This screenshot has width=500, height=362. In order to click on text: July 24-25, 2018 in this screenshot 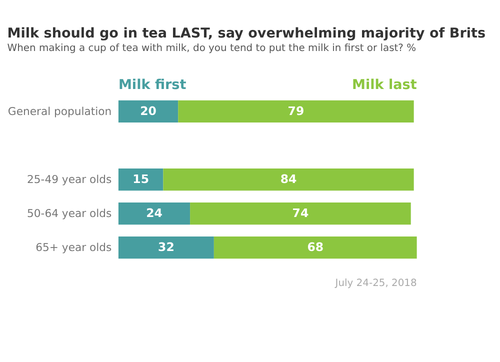, I will do `click(375, 284)`.